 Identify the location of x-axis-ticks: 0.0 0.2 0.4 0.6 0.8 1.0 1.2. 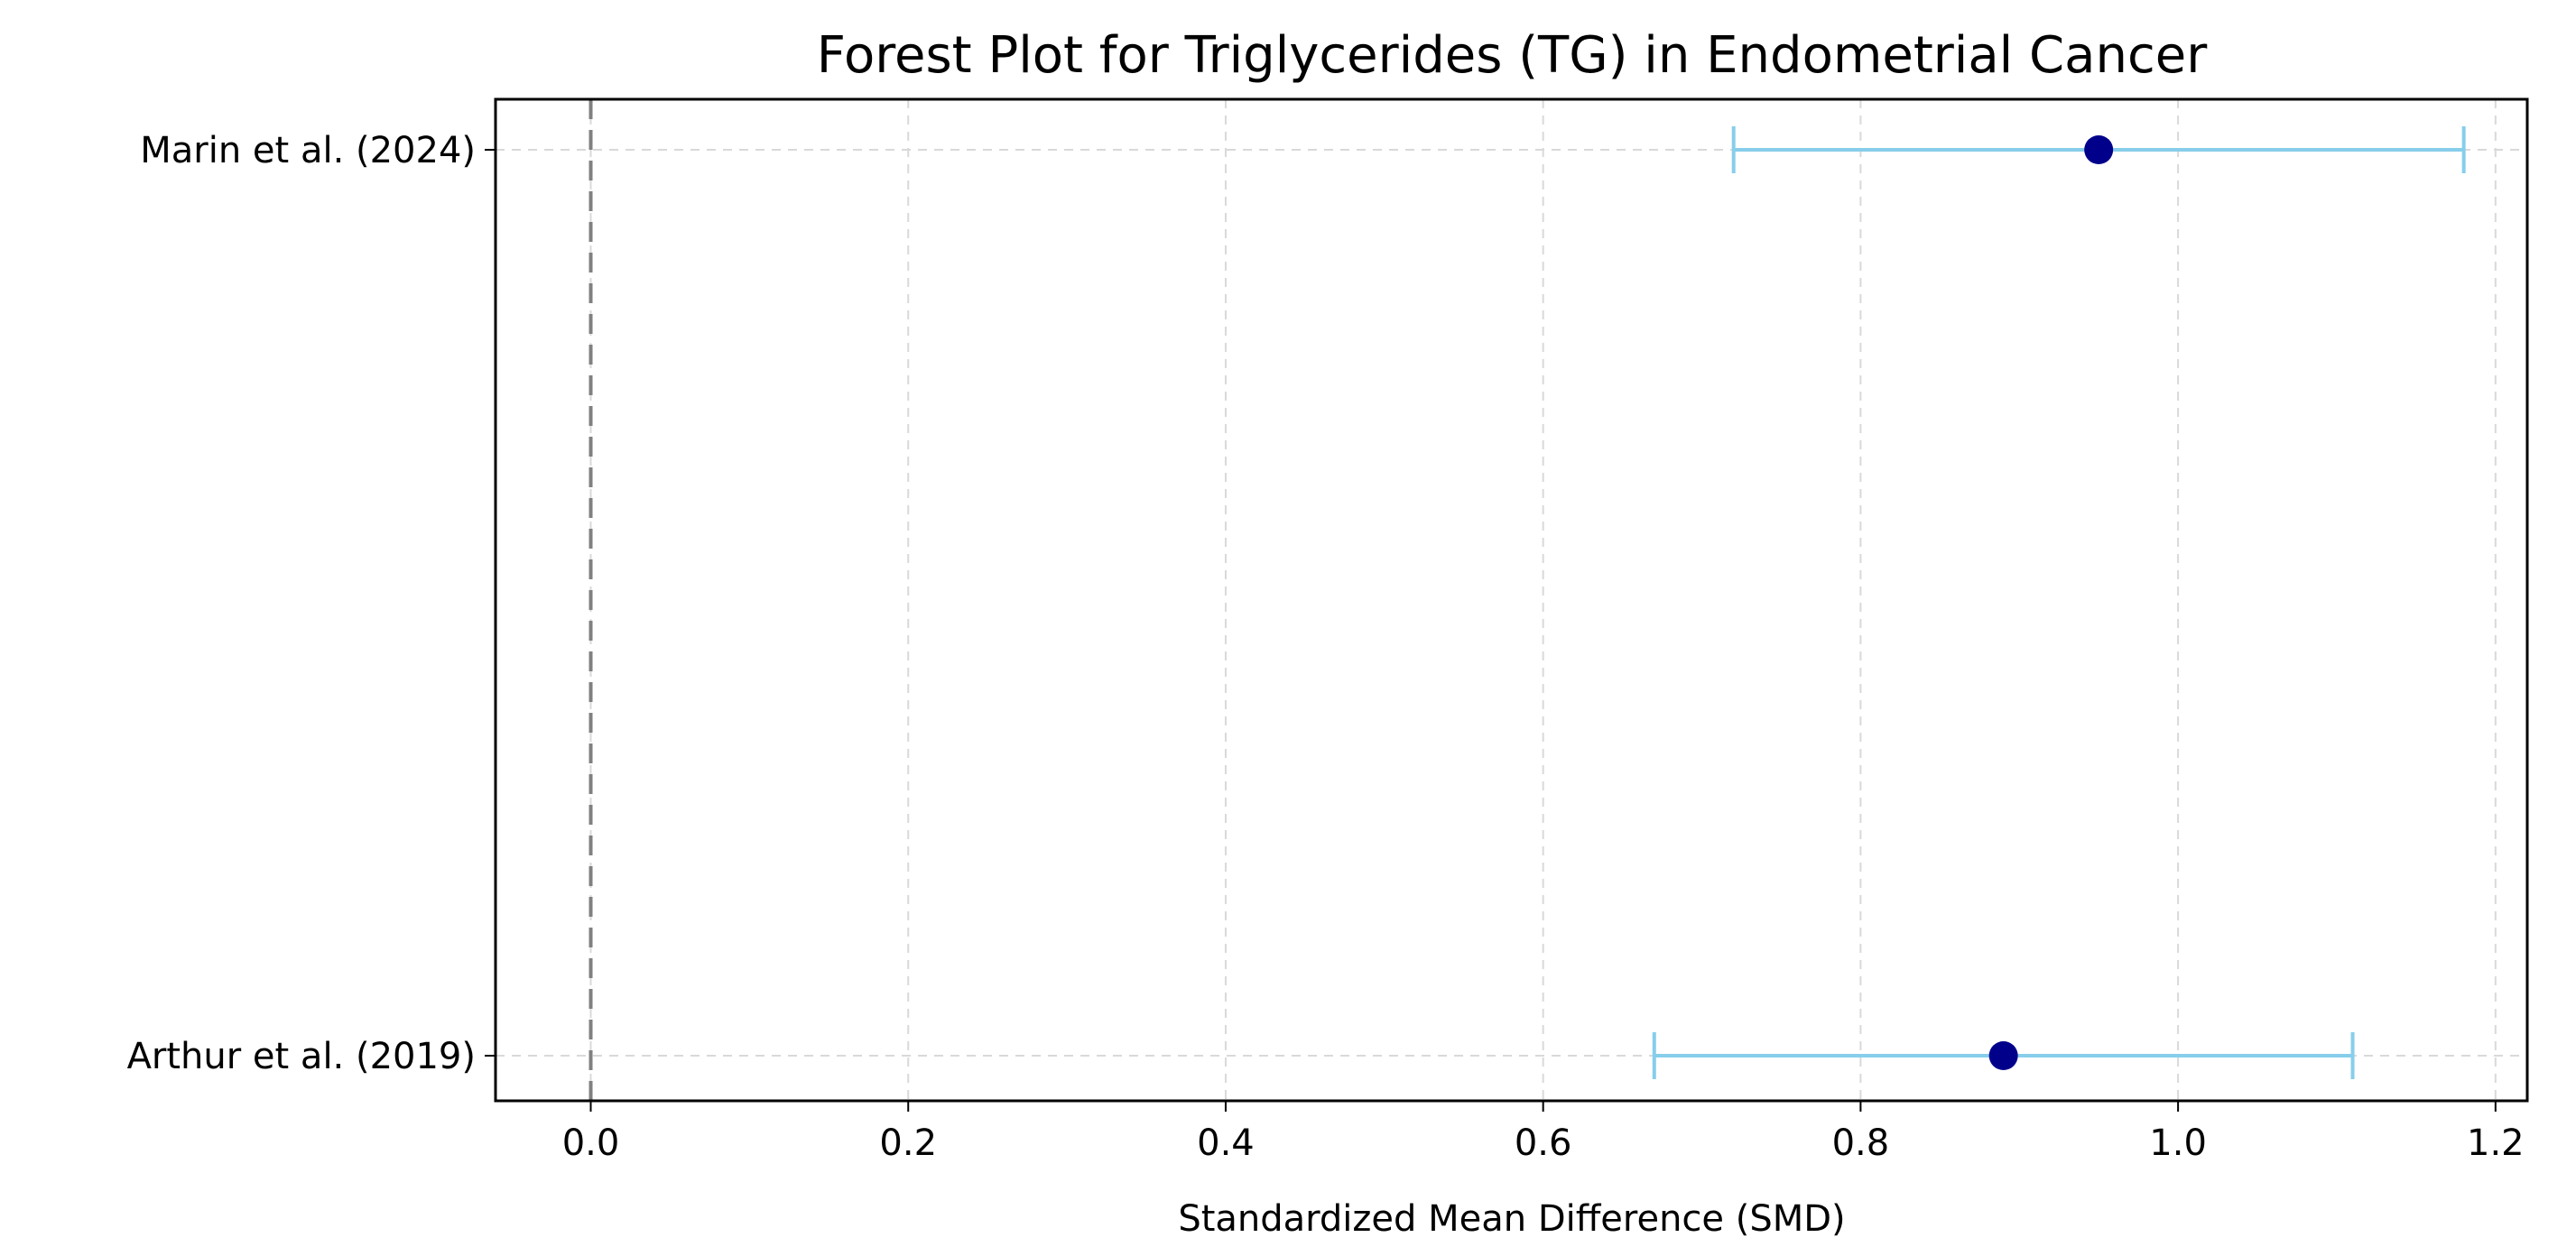
(1543, 1132).